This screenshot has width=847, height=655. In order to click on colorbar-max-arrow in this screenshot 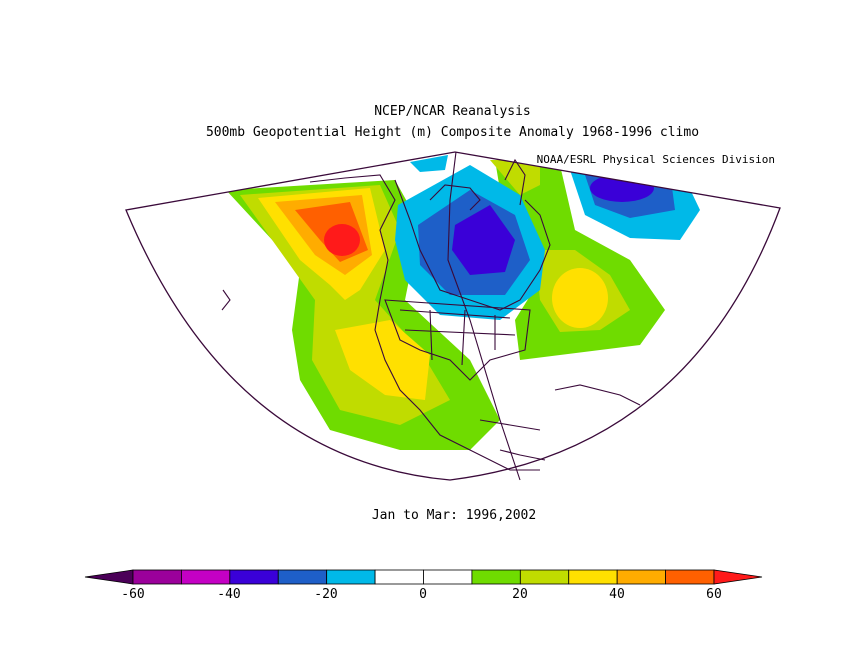, I will do `click(738, 577)`.